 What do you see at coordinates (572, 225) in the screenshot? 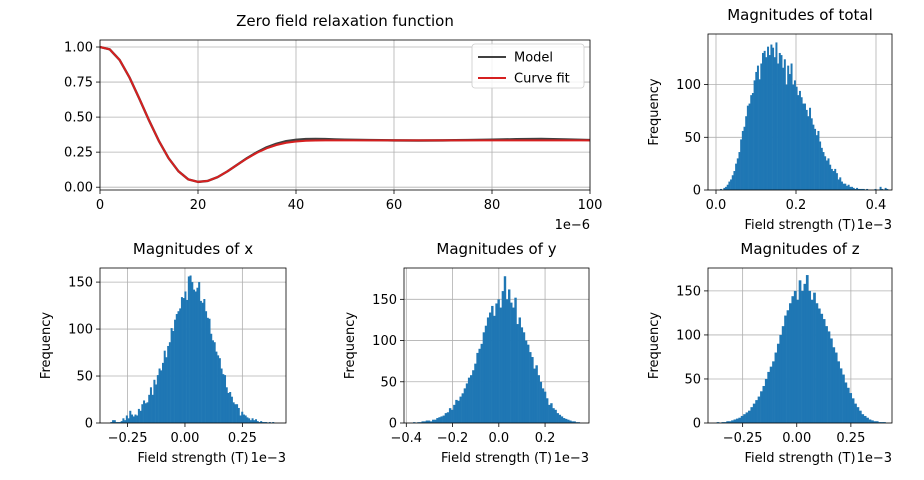
I see `x-offset-label: 1e−6` at bounding box center [572, 225].